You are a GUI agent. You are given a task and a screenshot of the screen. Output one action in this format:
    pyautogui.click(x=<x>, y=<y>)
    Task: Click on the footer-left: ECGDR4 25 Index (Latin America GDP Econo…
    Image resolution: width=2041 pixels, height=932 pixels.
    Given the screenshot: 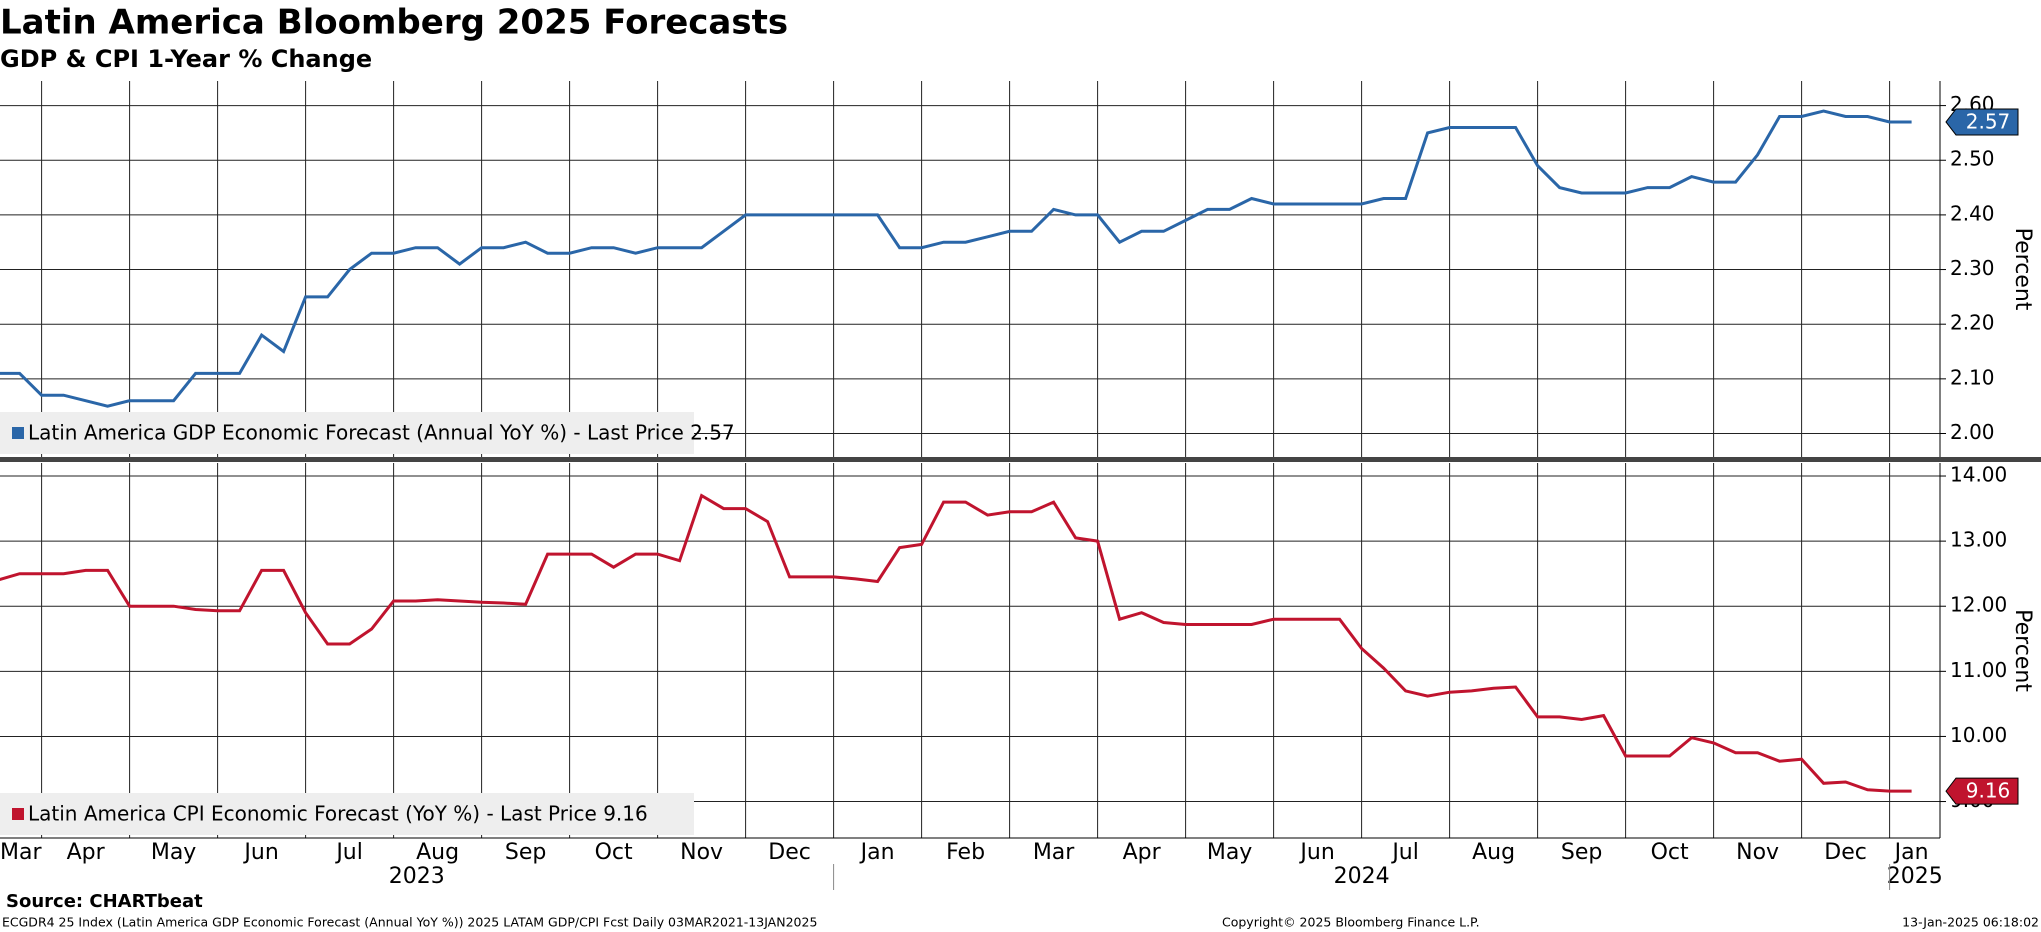 What is the action you would take?
    pyautogui.click(x=409, y=922)
    